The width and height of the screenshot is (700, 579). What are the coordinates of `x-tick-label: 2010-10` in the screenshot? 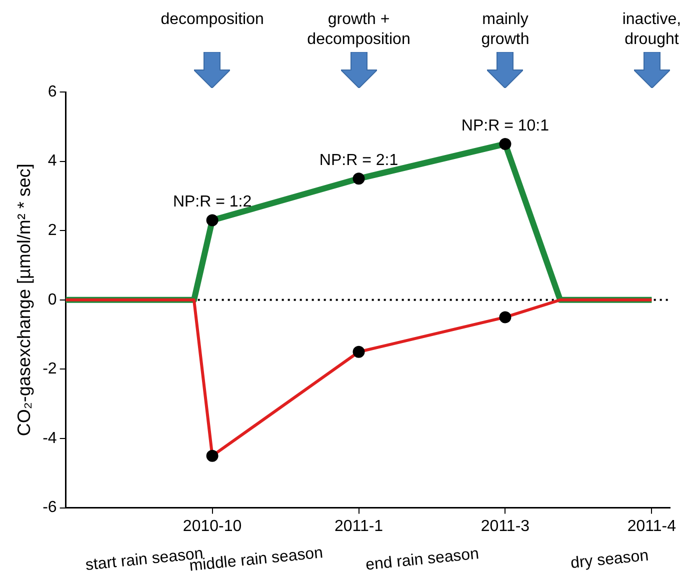 It's located at (212, 526).